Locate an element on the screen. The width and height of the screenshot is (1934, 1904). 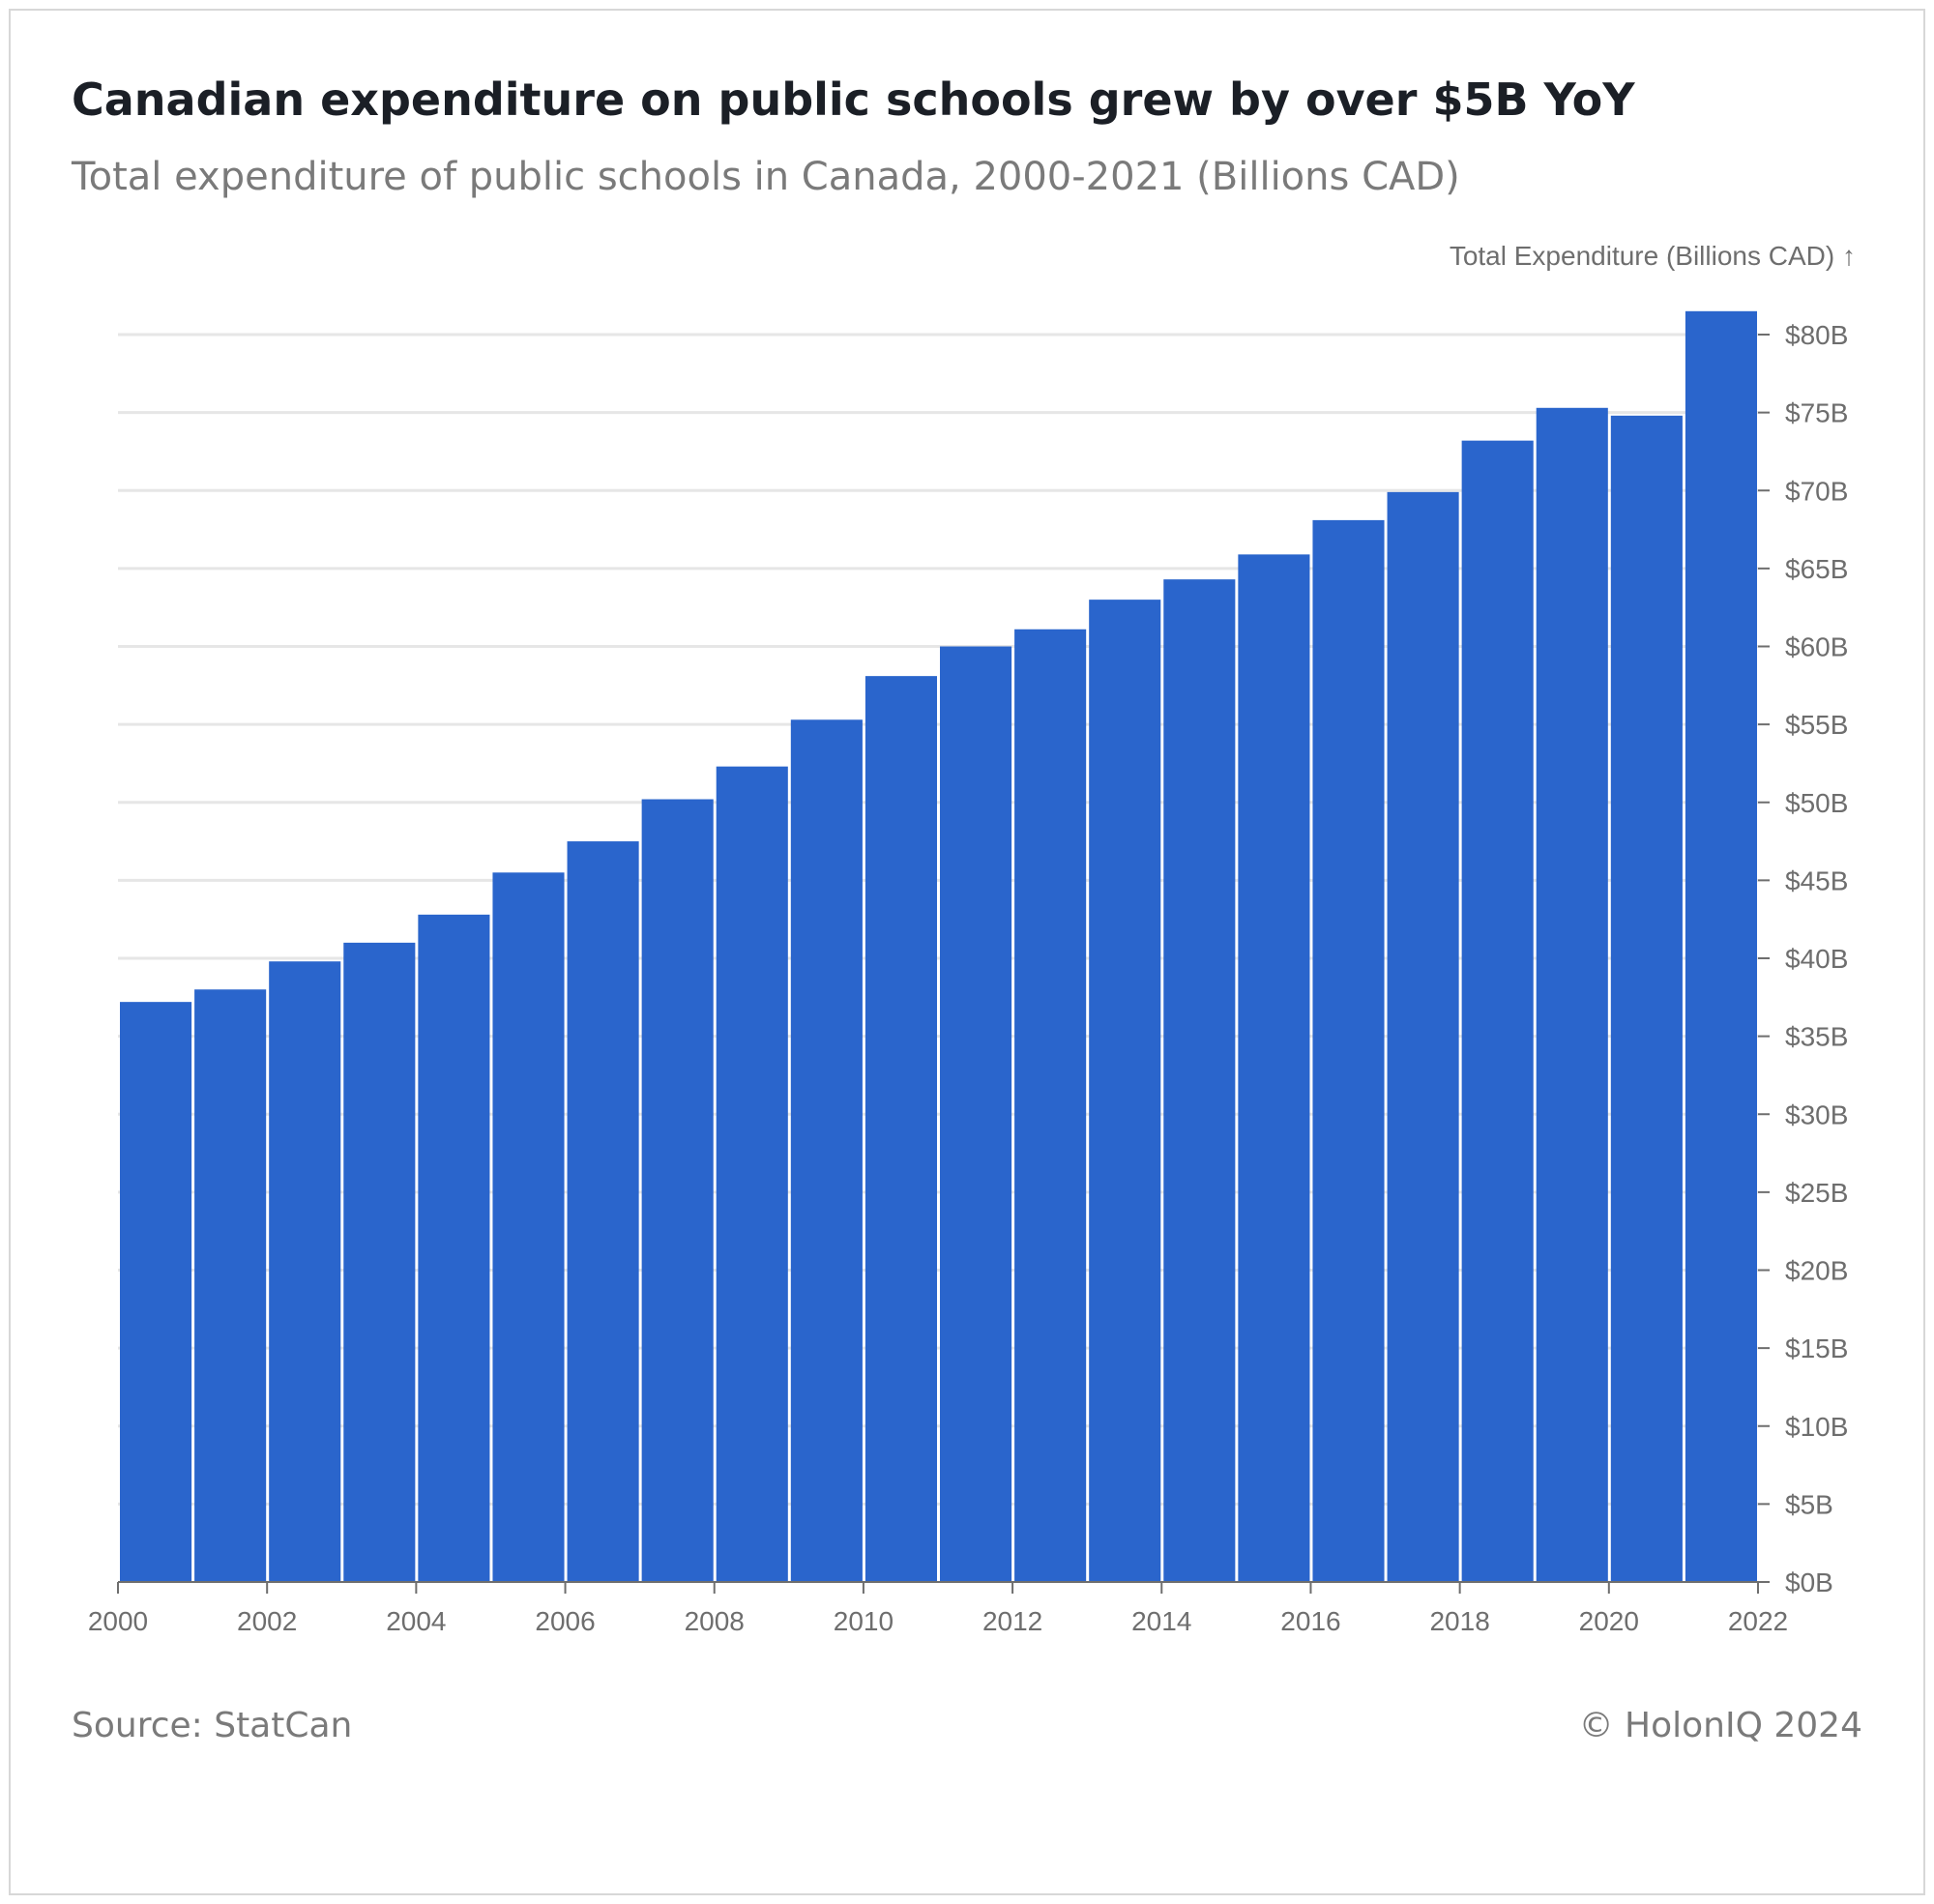
y-tick-label: $60B is located at coordinates (1816, 647).